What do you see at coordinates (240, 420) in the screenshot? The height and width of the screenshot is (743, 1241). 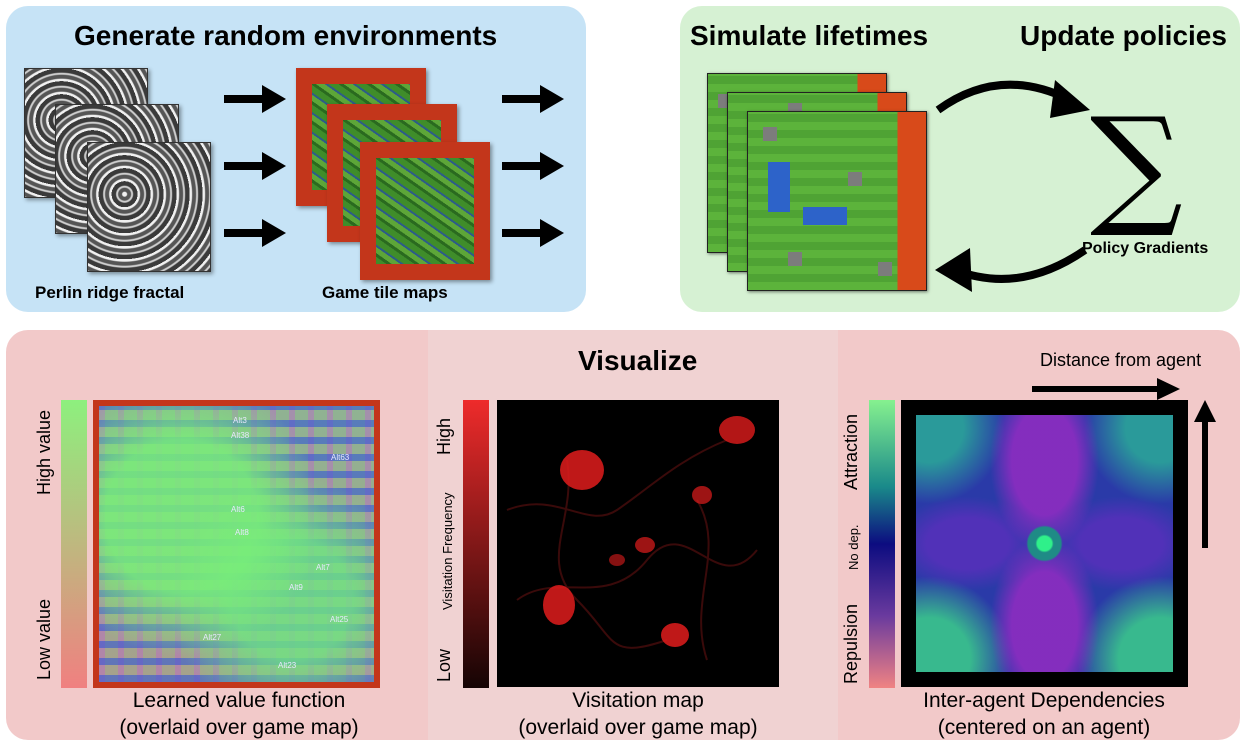 I see `agent-label-0: Alt3` at bounding box center [240, 420].